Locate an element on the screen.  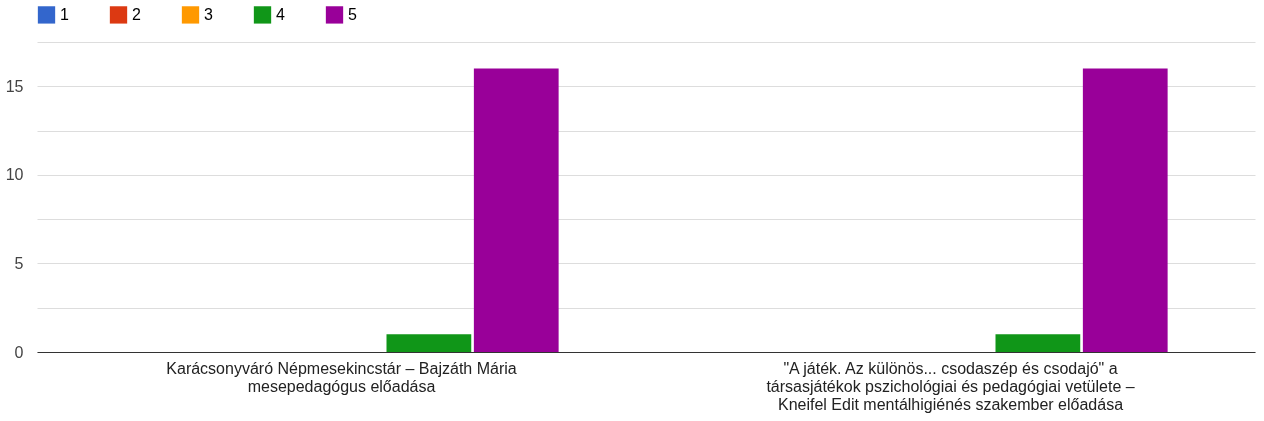
x-tick-label: "A játék. Az különös... csodaszép és csodajó" a társasjátékok pszichológiai és pedagógiai vetülete – Kneifel Edit mentálhigiénés szakember előadása is located at coordinates (950, 386).